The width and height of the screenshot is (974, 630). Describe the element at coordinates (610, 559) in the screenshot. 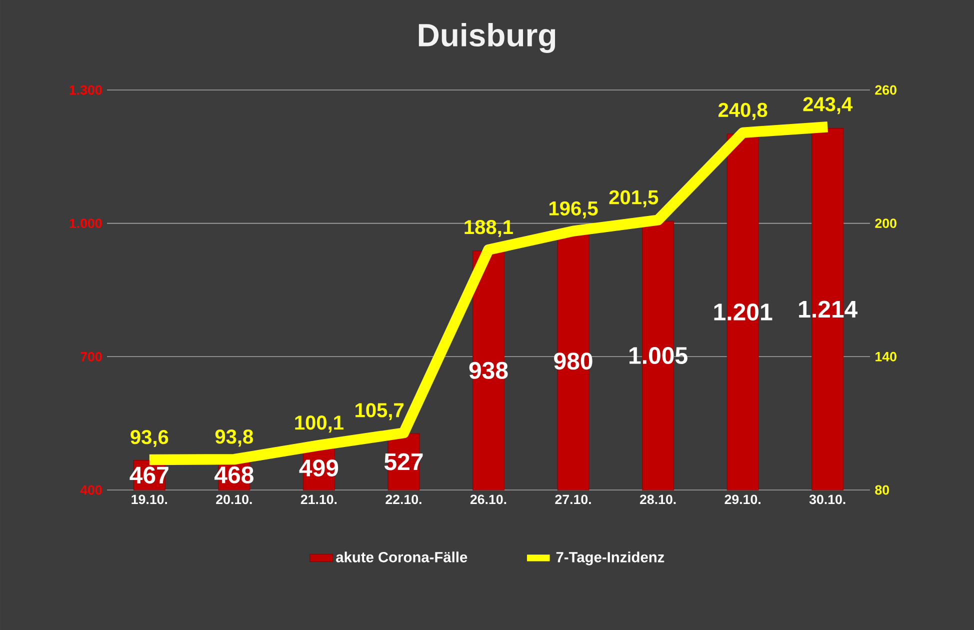

I see `legend-label: 7-Tage-Inzidenz` at that location.